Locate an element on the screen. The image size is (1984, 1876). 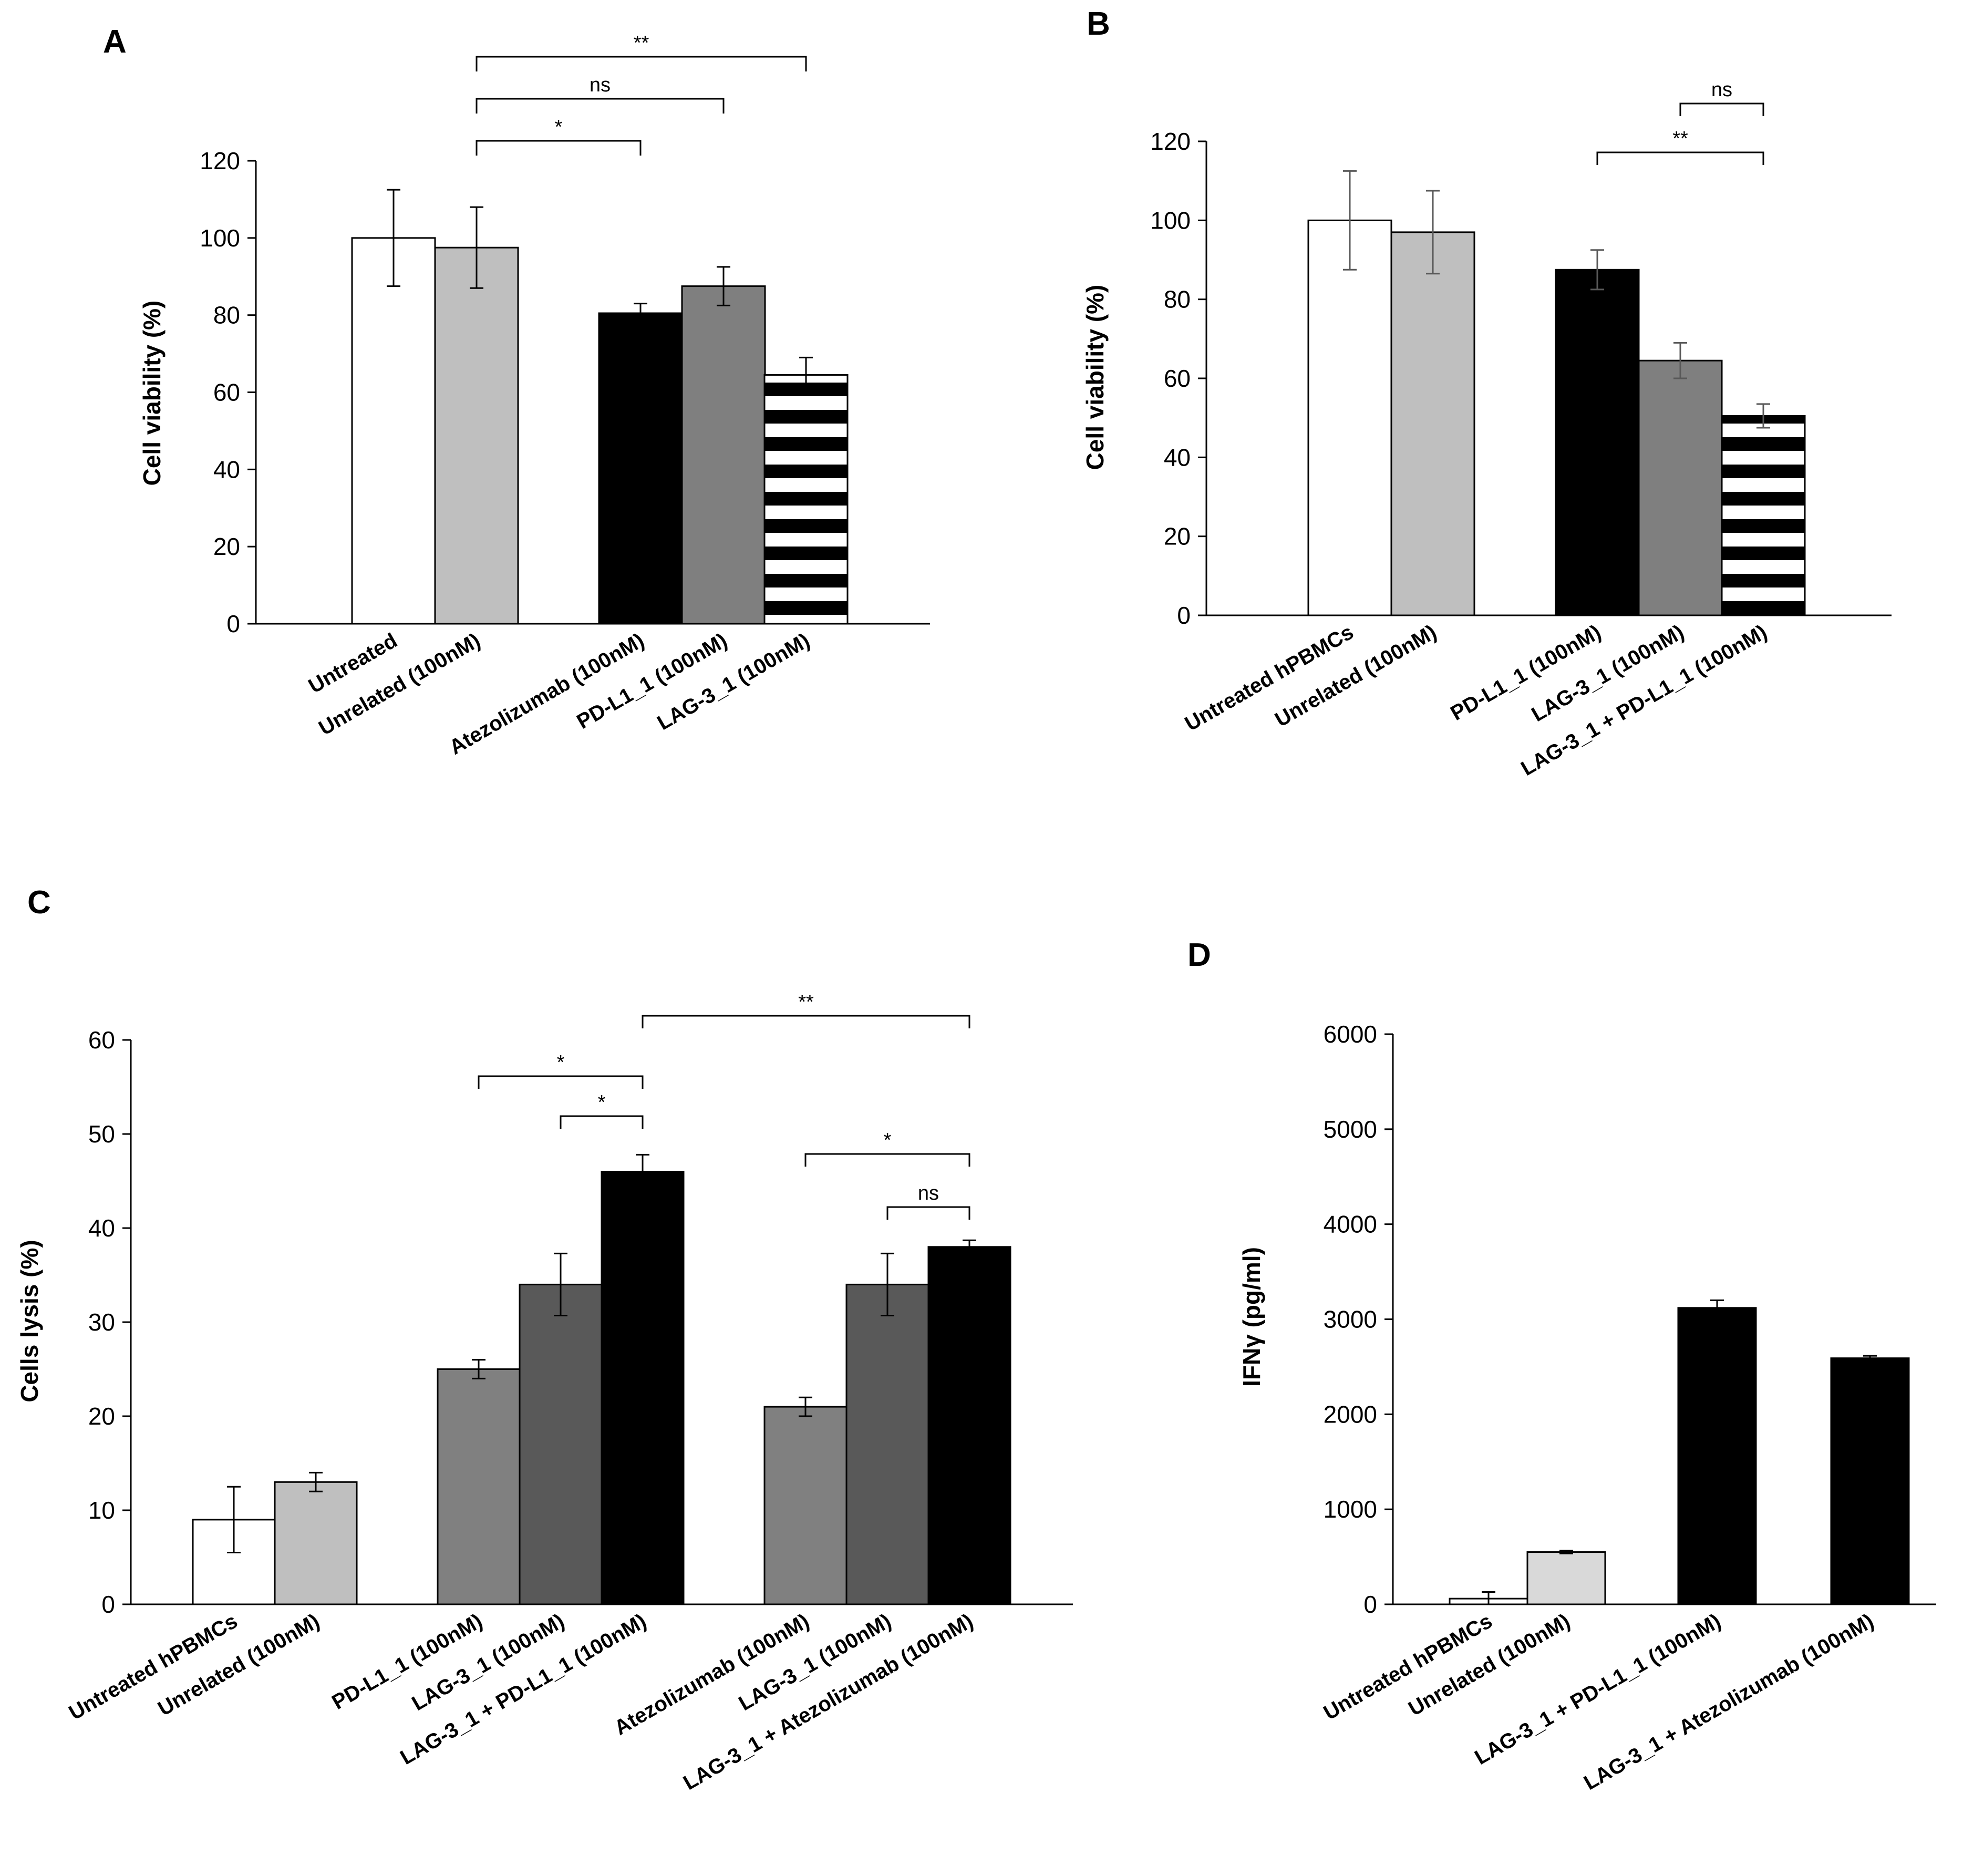
panel-b-y-tick-label: 0 is located at coordinates (1184, 615).